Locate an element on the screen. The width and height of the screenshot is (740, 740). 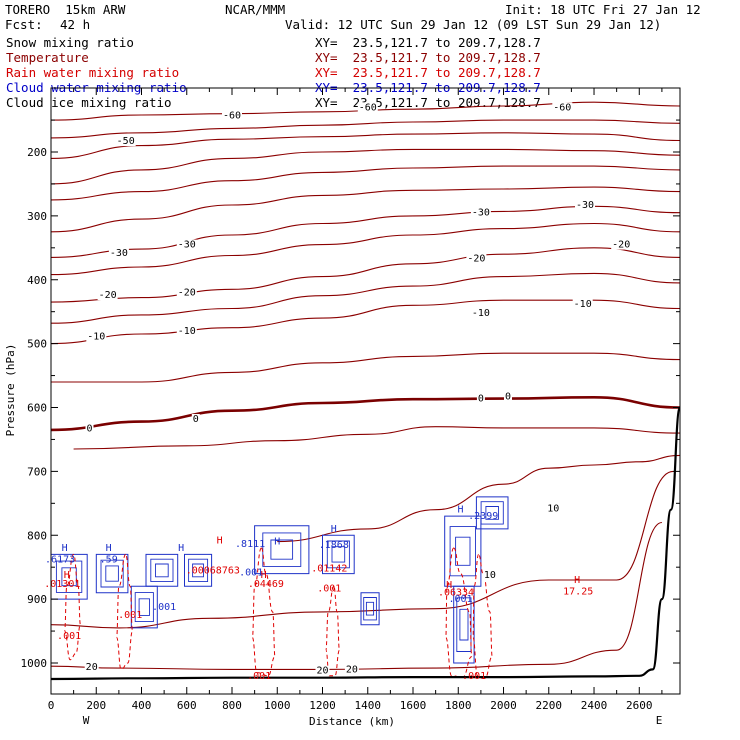
rain-label: .06334 is located at coordinates (456, 593).